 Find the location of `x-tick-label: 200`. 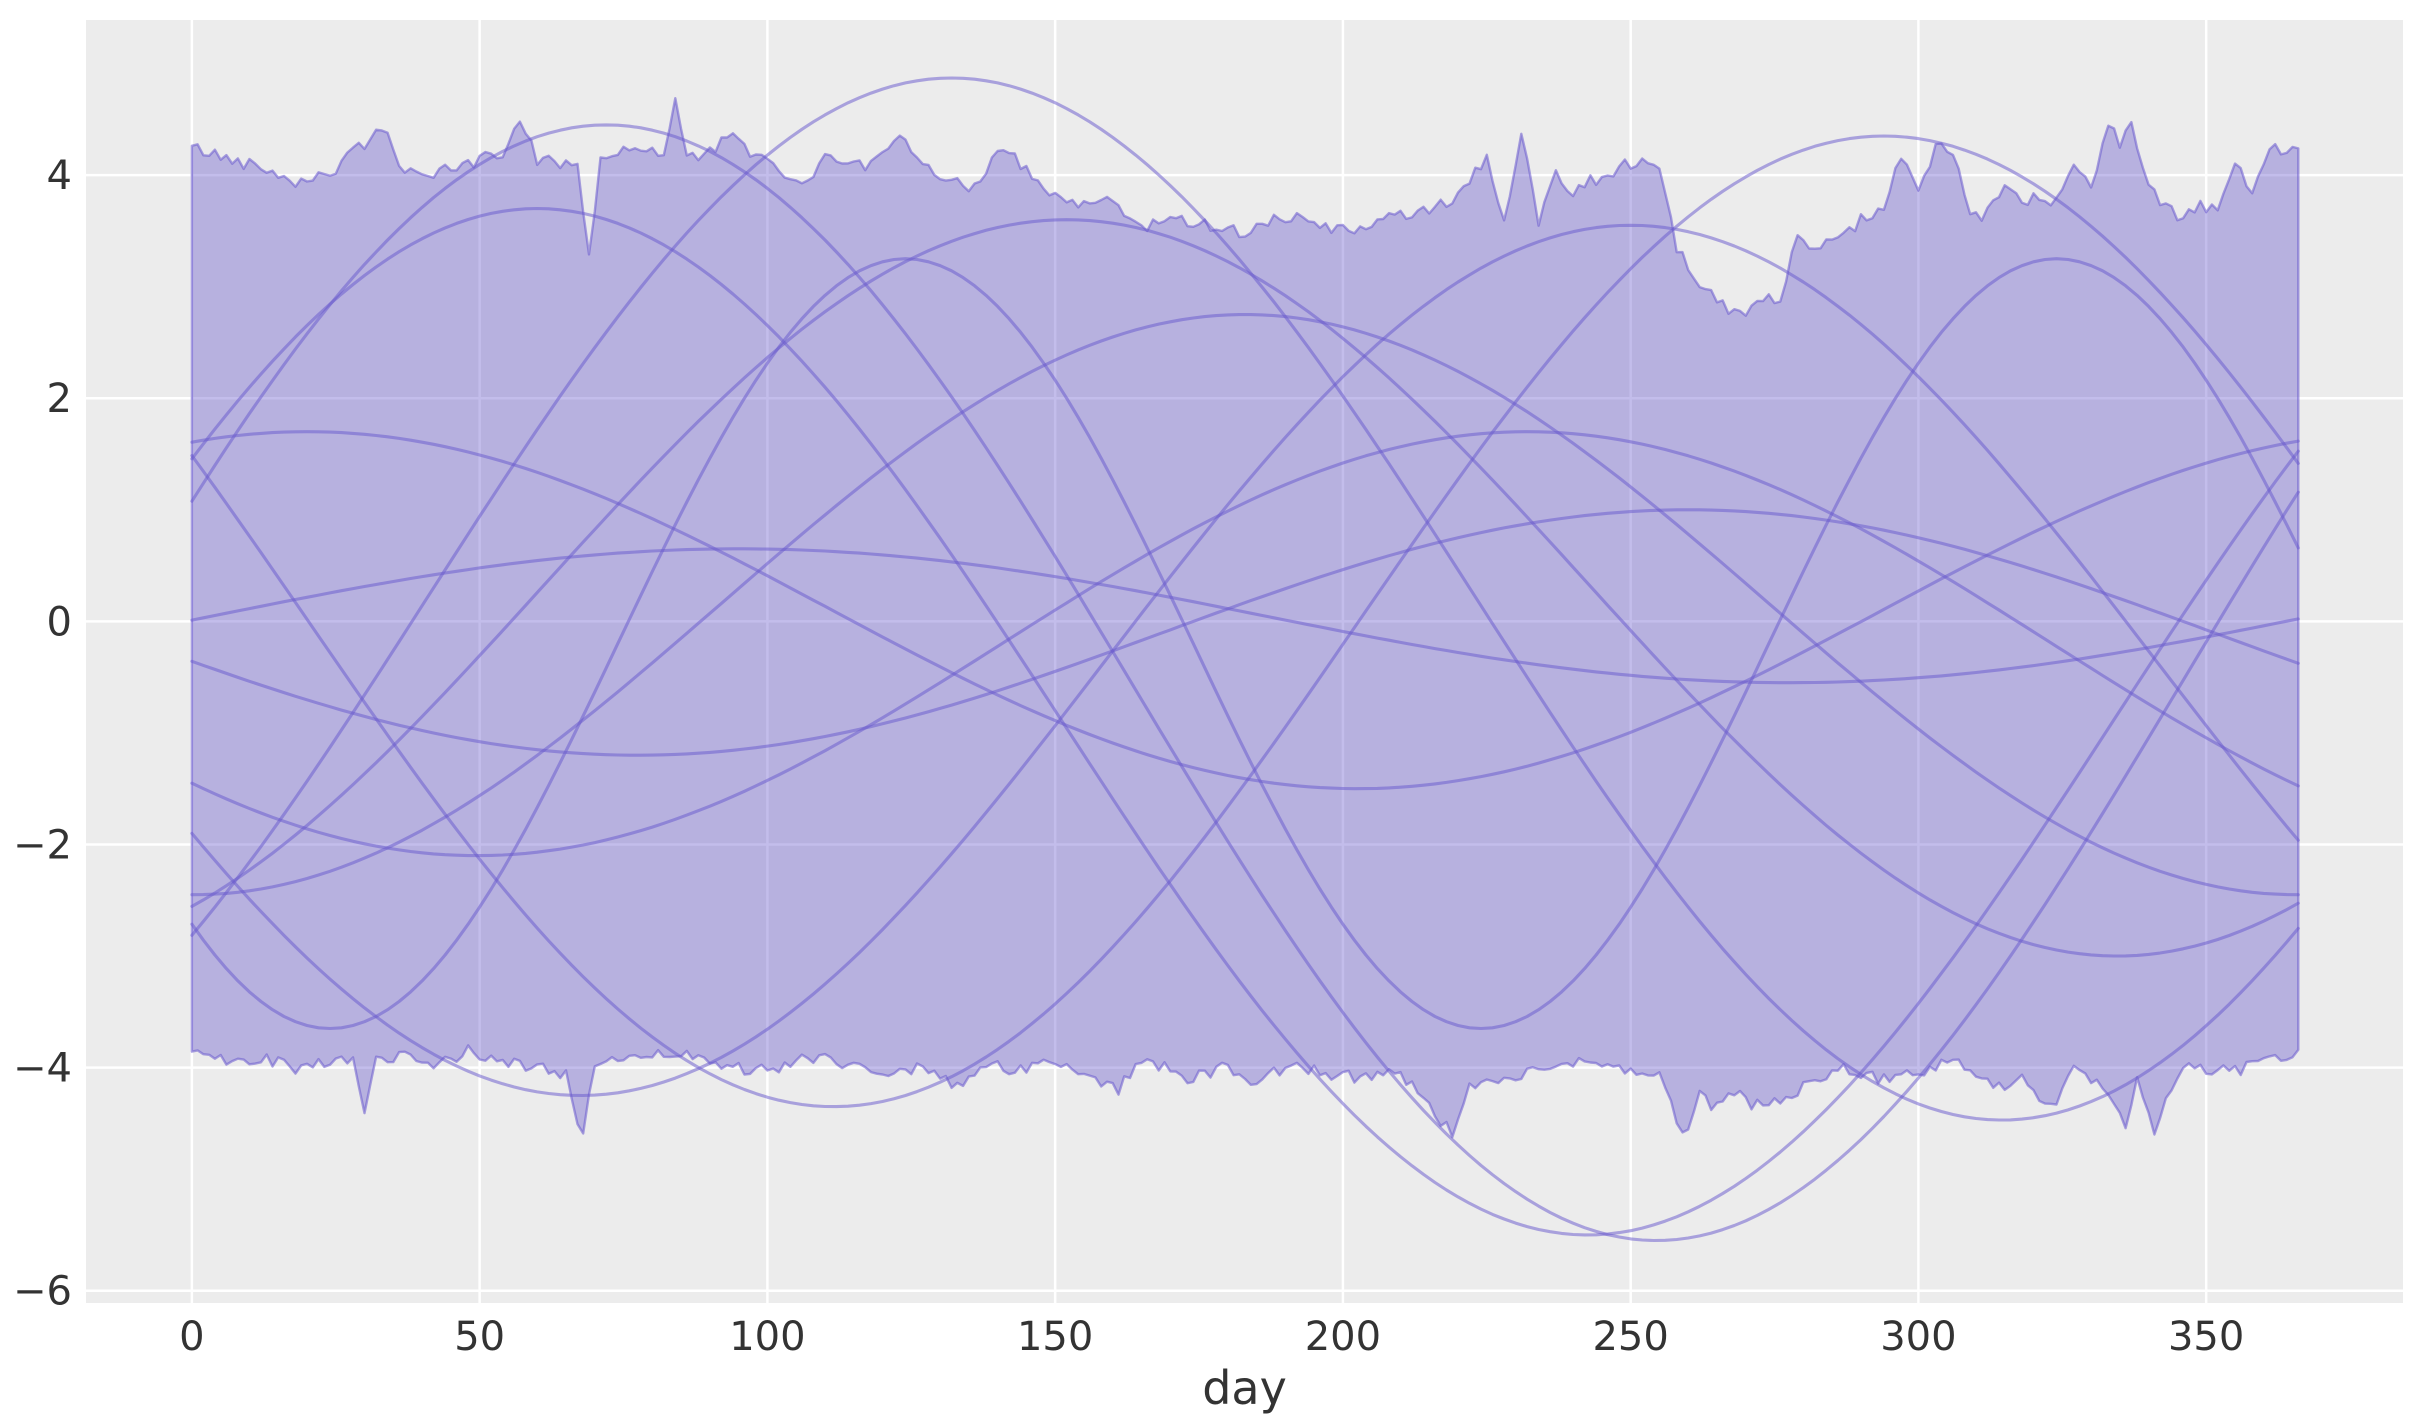

x-tick-label: 200 is located at coordinates (1343, 1337).